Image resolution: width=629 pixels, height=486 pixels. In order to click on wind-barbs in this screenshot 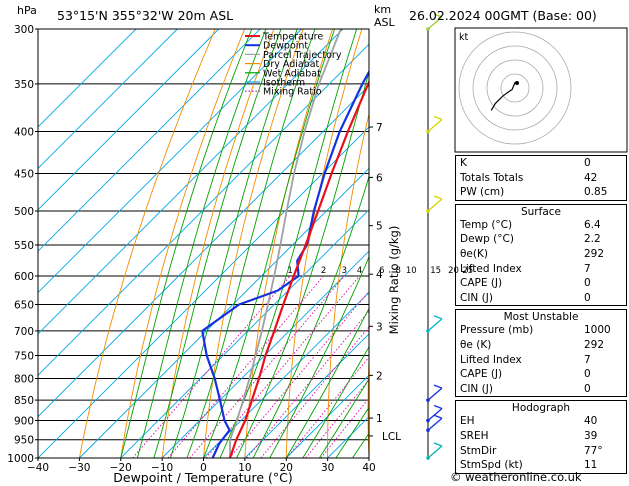, I will do `click(434, 236)`.